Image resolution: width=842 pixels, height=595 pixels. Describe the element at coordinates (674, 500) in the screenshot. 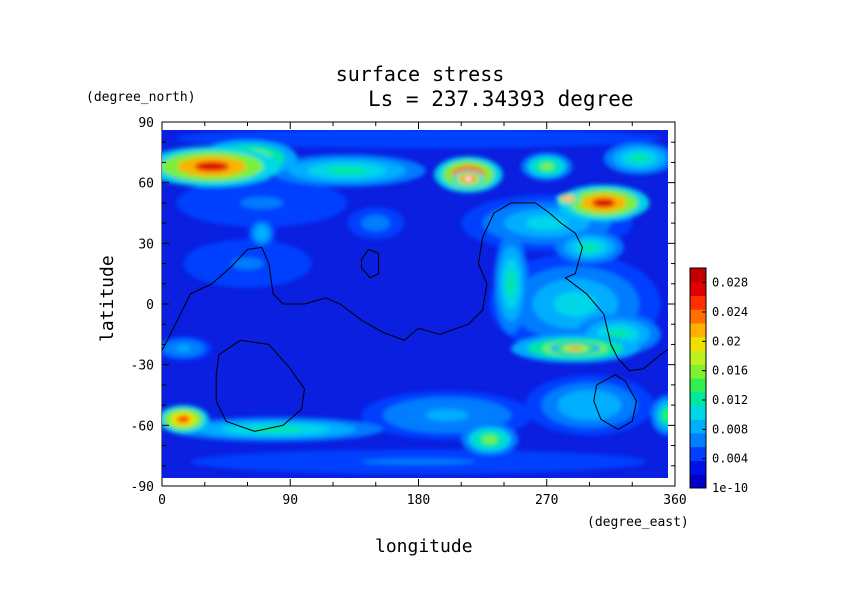

I see `x-tick-label: 360` at that location.